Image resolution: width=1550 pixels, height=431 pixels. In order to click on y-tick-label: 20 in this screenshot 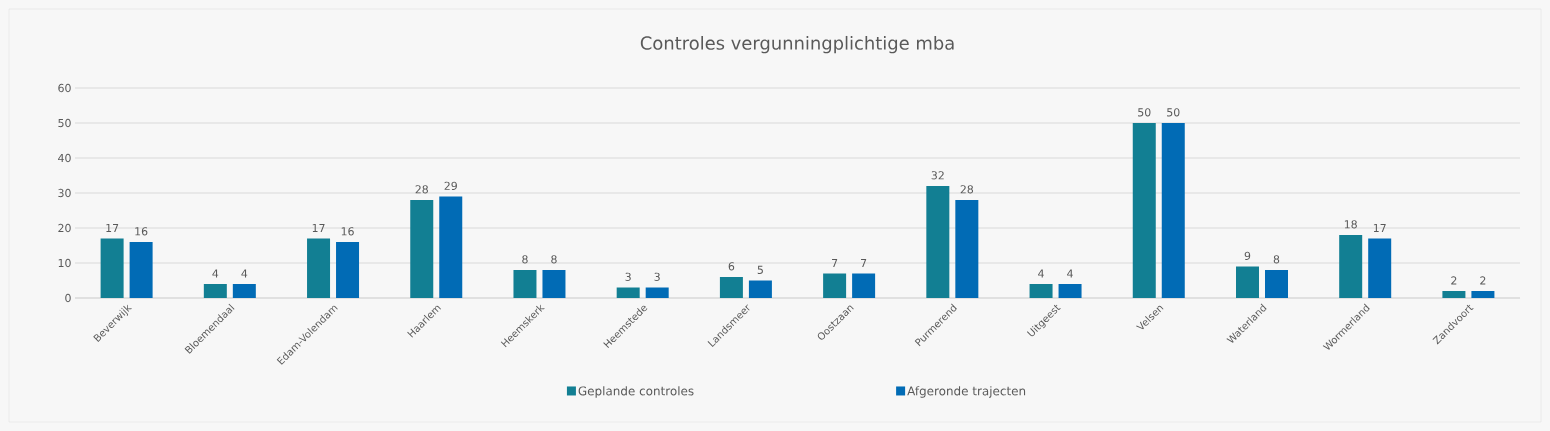, I will do `click(64, 228)`.